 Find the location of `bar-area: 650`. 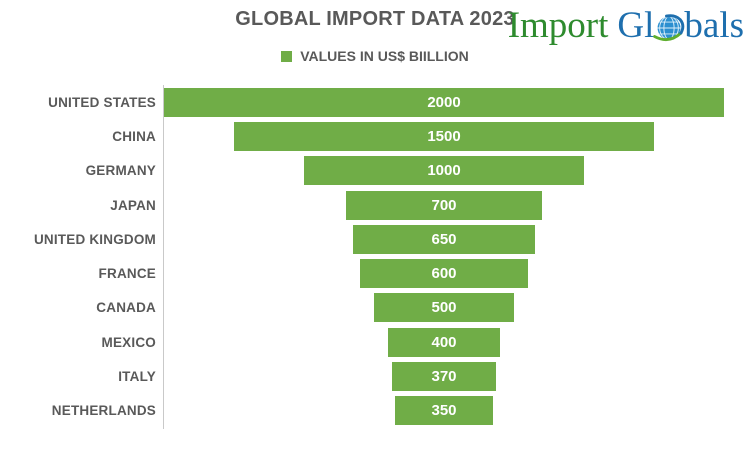

bar-area: 650 is located at coordinates (444, 239).